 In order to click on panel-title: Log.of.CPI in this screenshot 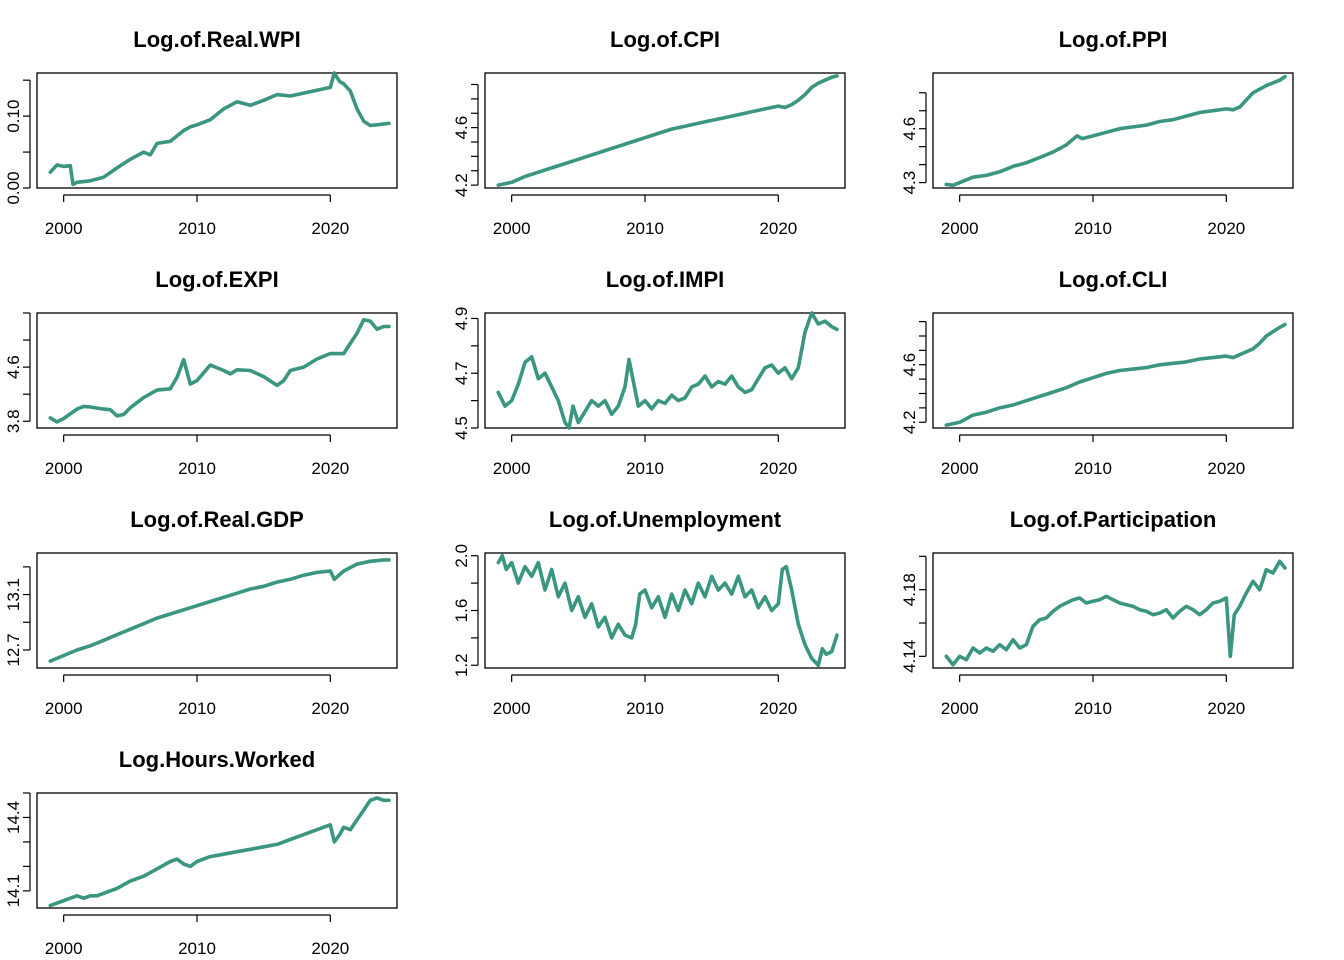, I will do `click(665, 39)`.